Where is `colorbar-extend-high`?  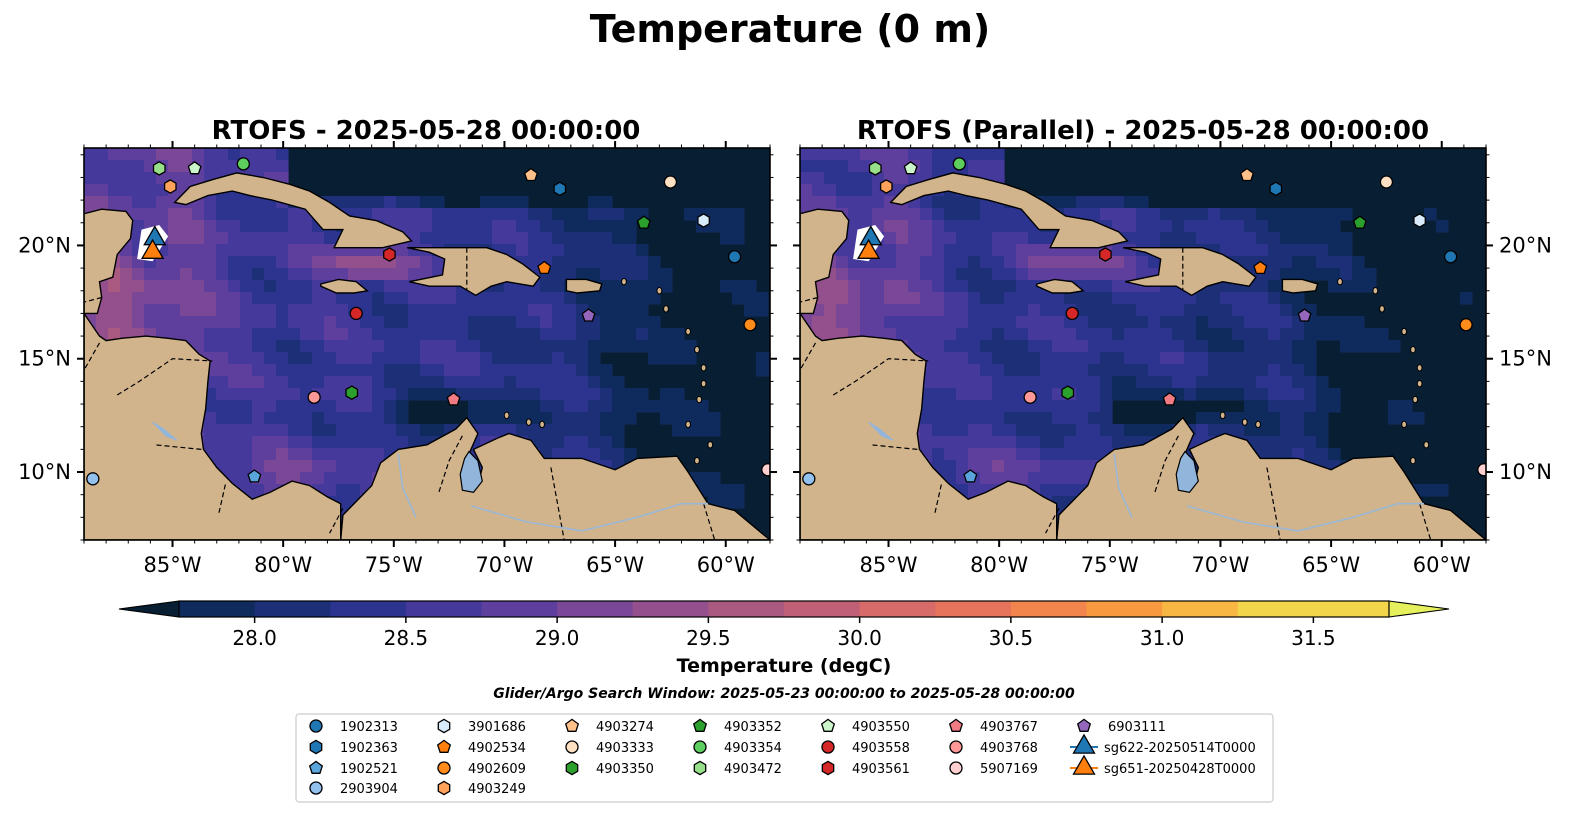
colorbar-extend-high is located at coordinates (1419, 609).